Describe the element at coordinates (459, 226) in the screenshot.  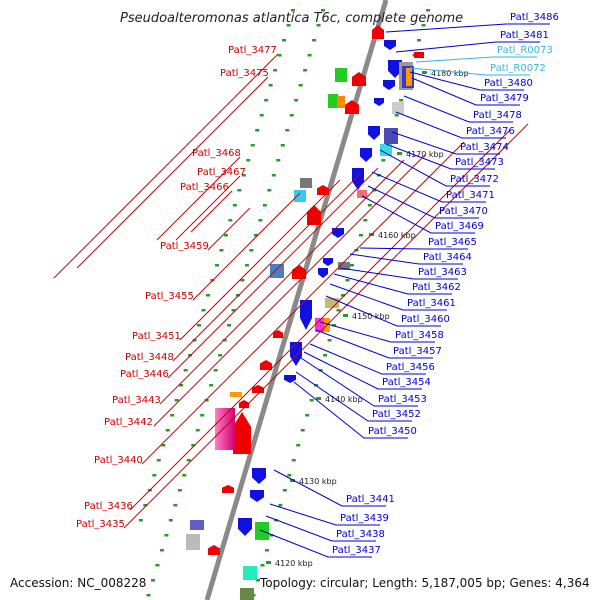
I see `gene-label: Patl_3469` at that location.